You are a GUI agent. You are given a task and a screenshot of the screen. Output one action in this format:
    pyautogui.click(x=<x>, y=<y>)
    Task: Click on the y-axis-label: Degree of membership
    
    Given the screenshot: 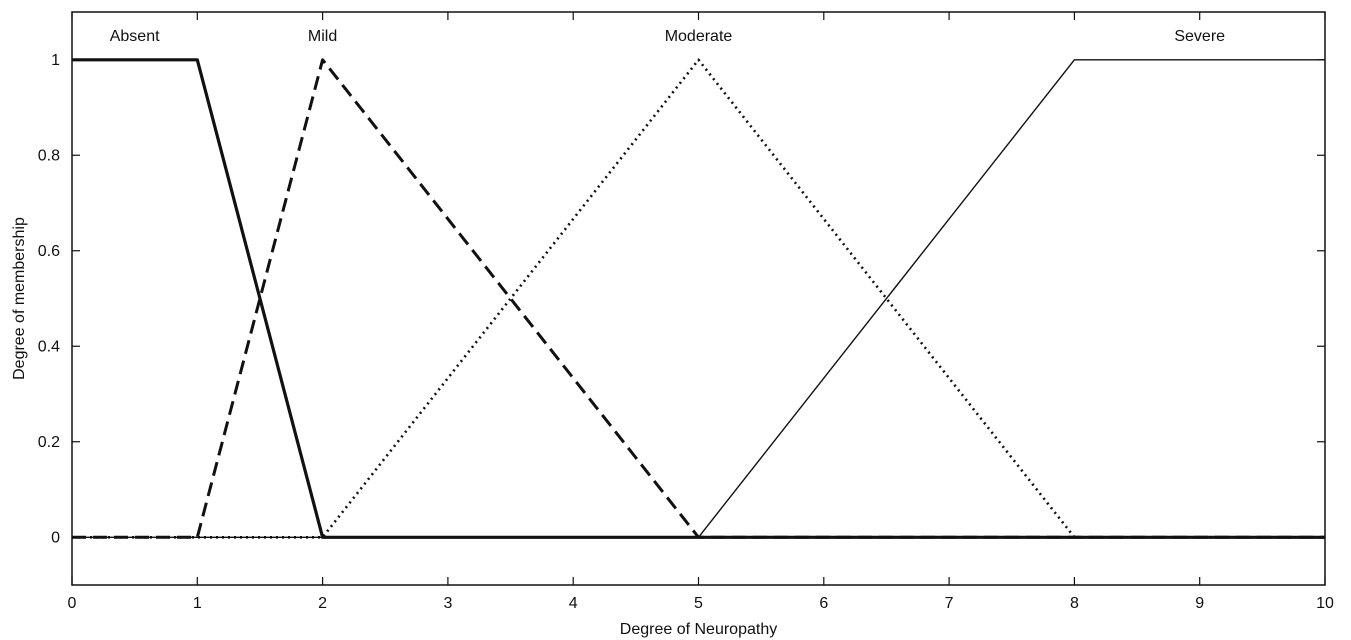 What is the action you would take?
    pyautogui.click(x=19, y=298)
    